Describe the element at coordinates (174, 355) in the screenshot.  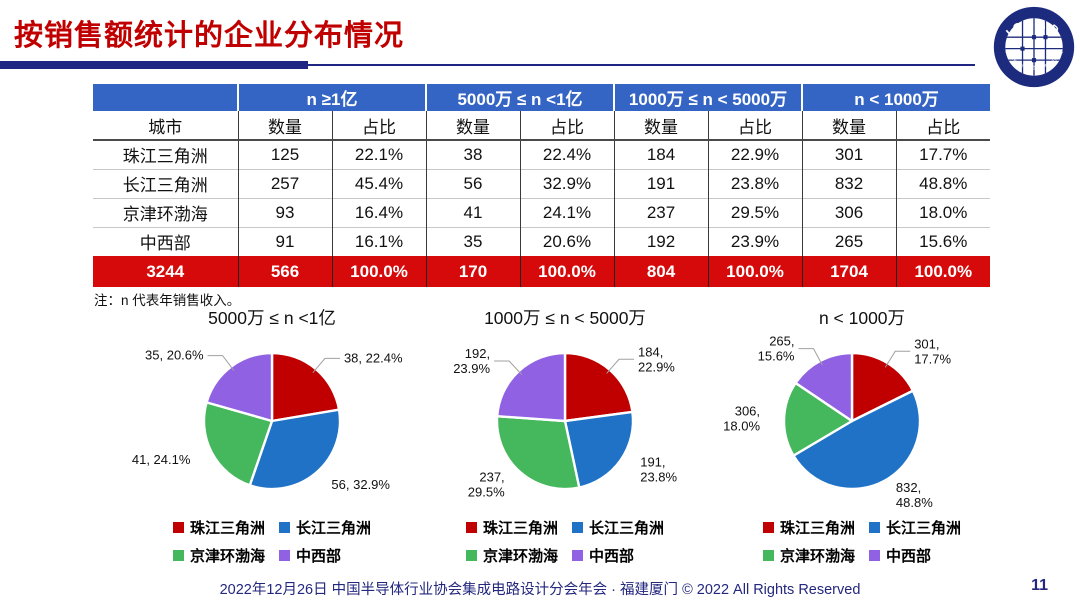
I see `slice-label-中西部: 35, 20.6%` at that location.